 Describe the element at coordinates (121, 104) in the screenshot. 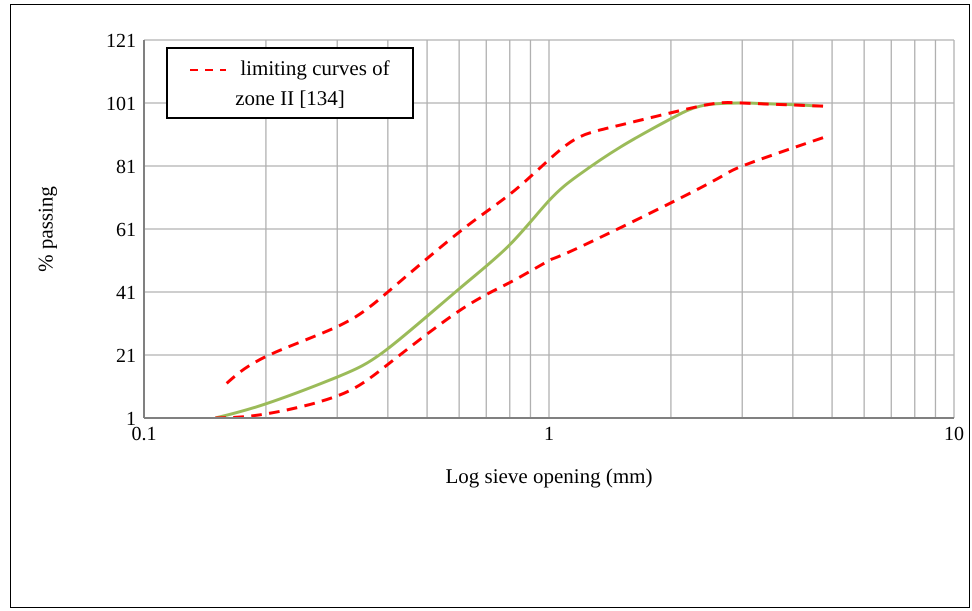

I see `y-tick-label: 101` at that location.